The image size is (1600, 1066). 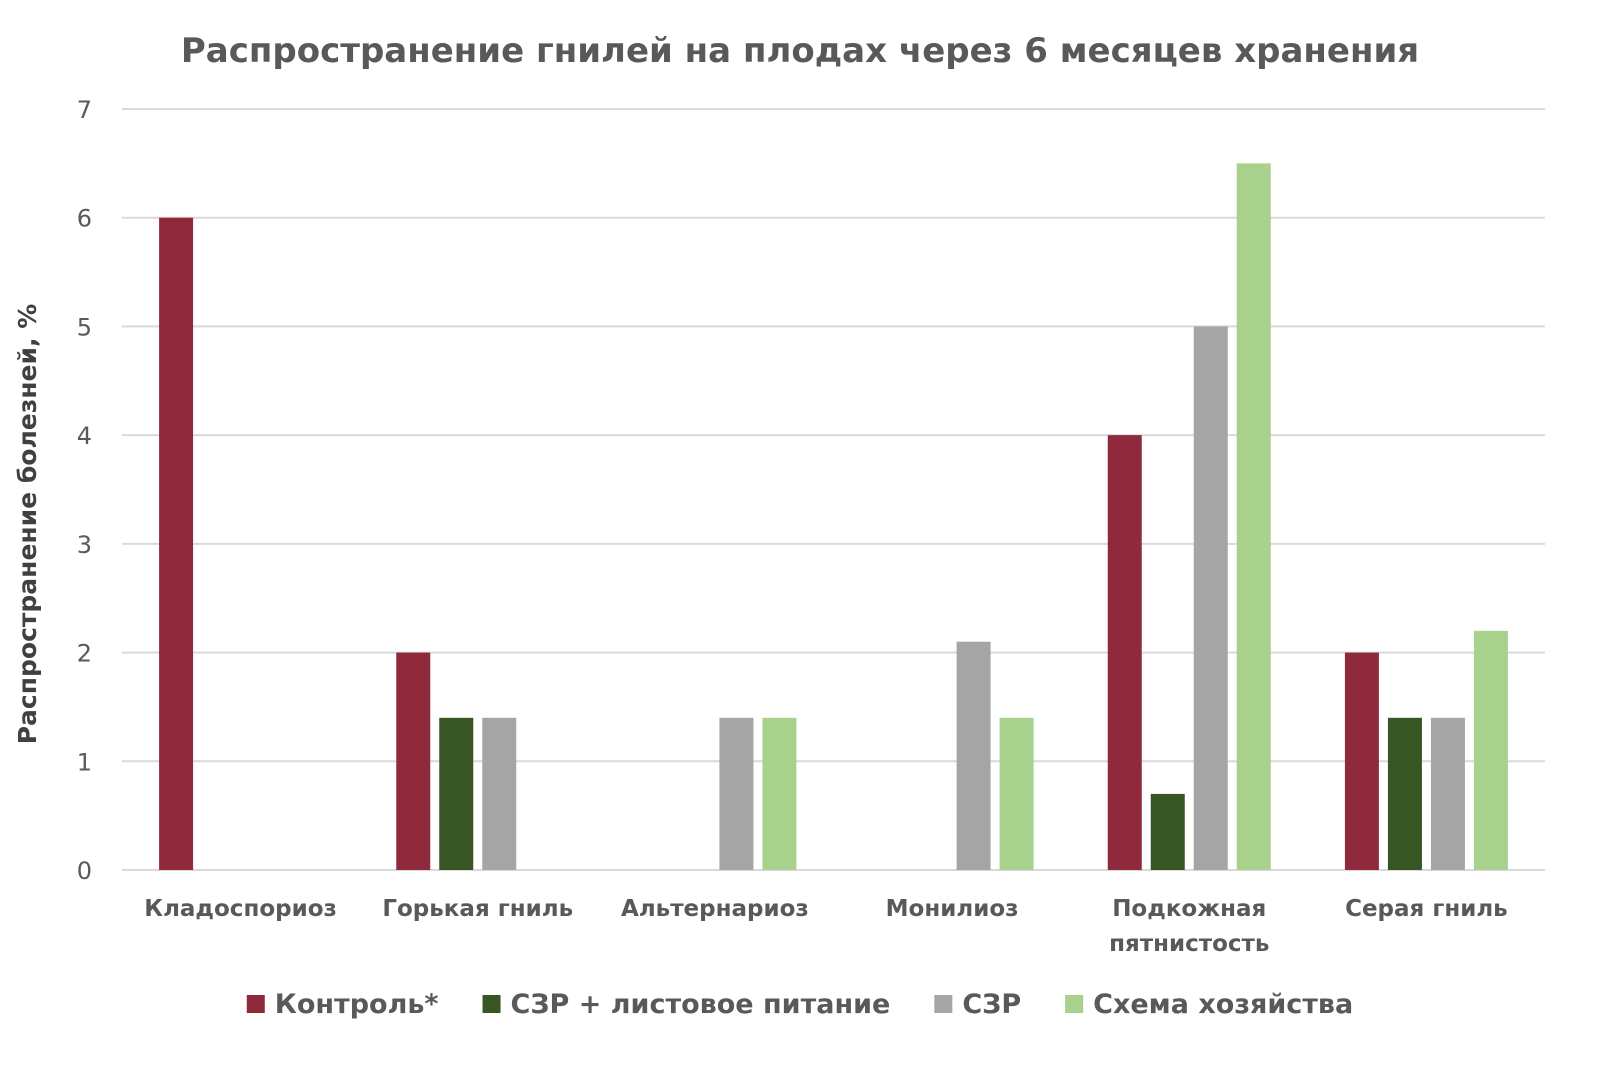 What do you see at coordinates (84, 762) in the screenshot?
I see `y-tick-label: 1` at bounding box center [84, 762].